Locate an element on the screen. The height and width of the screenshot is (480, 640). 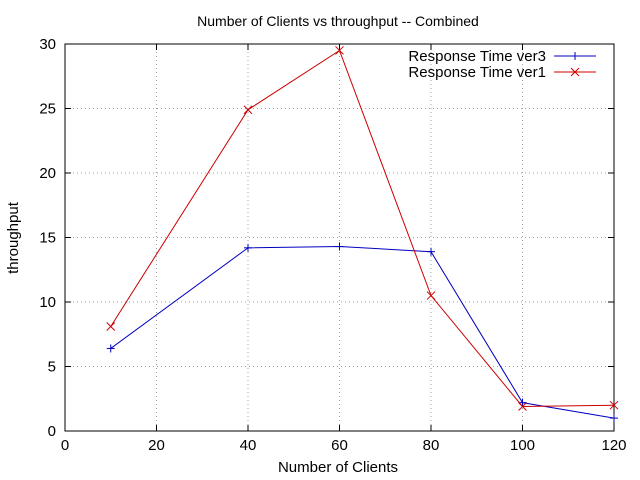
x-axis-label: Number of Clients is located at coordinates (338, 467).